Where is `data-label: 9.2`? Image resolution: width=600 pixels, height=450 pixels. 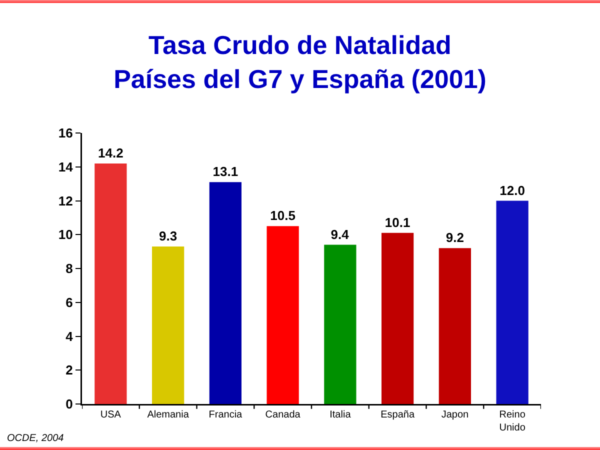
data-label: 9.2 is located at coordinates (455, 238).